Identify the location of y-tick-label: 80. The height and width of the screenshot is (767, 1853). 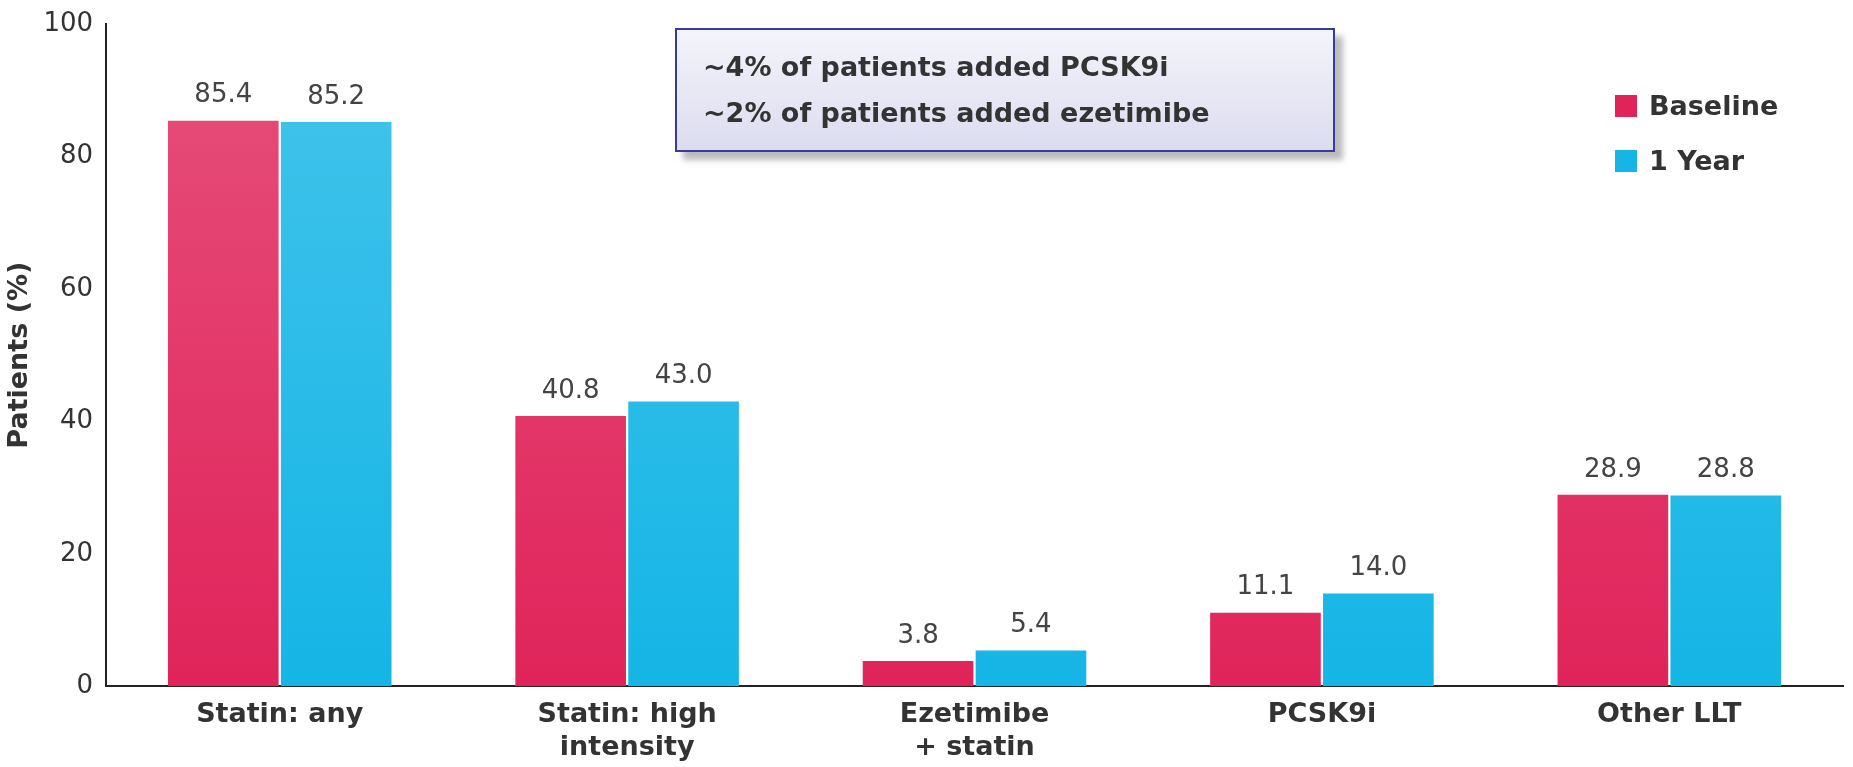
(76, 154).